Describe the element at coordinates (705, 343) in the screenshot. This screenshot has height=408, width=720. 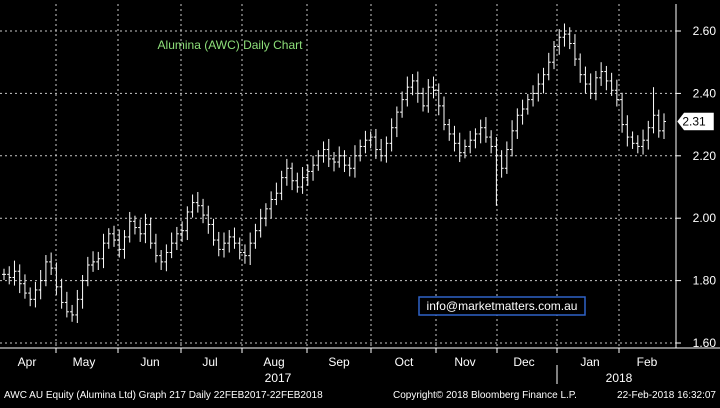
I see `y-tick-label: 1.60` at that location.